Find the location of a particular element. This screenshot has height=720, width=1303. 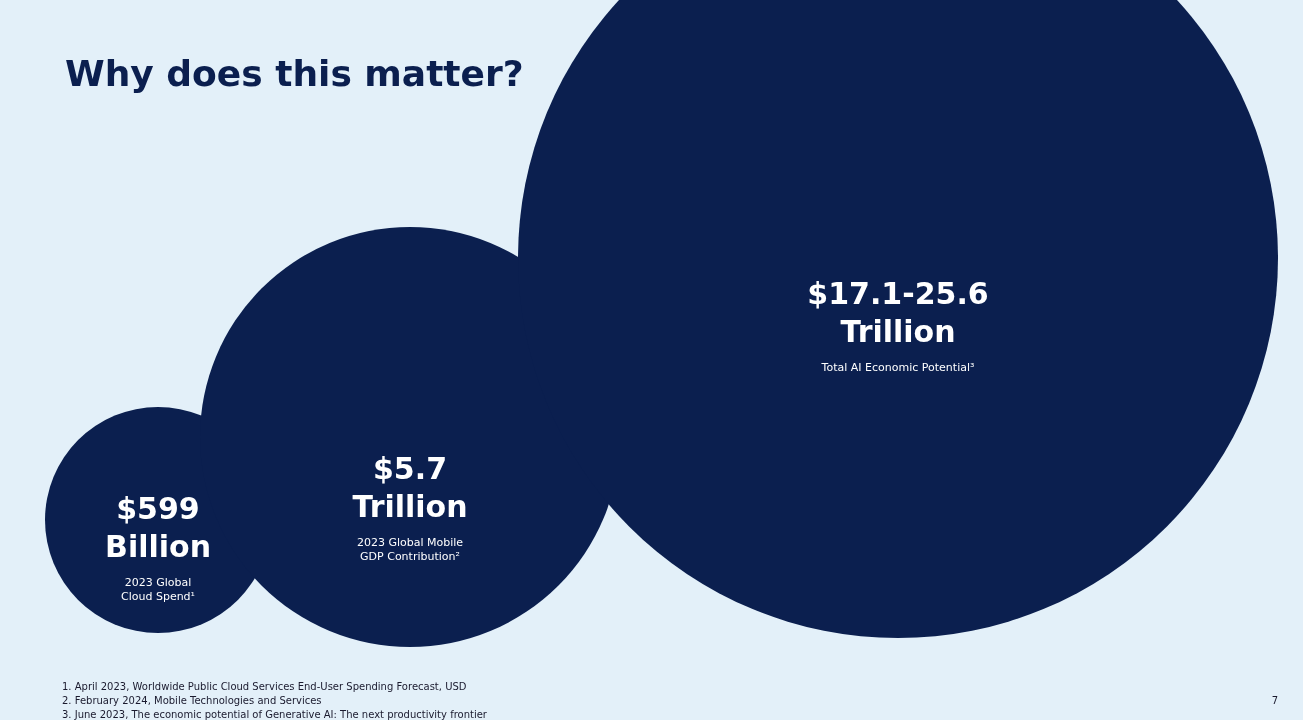

text: 2. February 2024, Mobile Technologies and Services is located at coordinates (192, 700).